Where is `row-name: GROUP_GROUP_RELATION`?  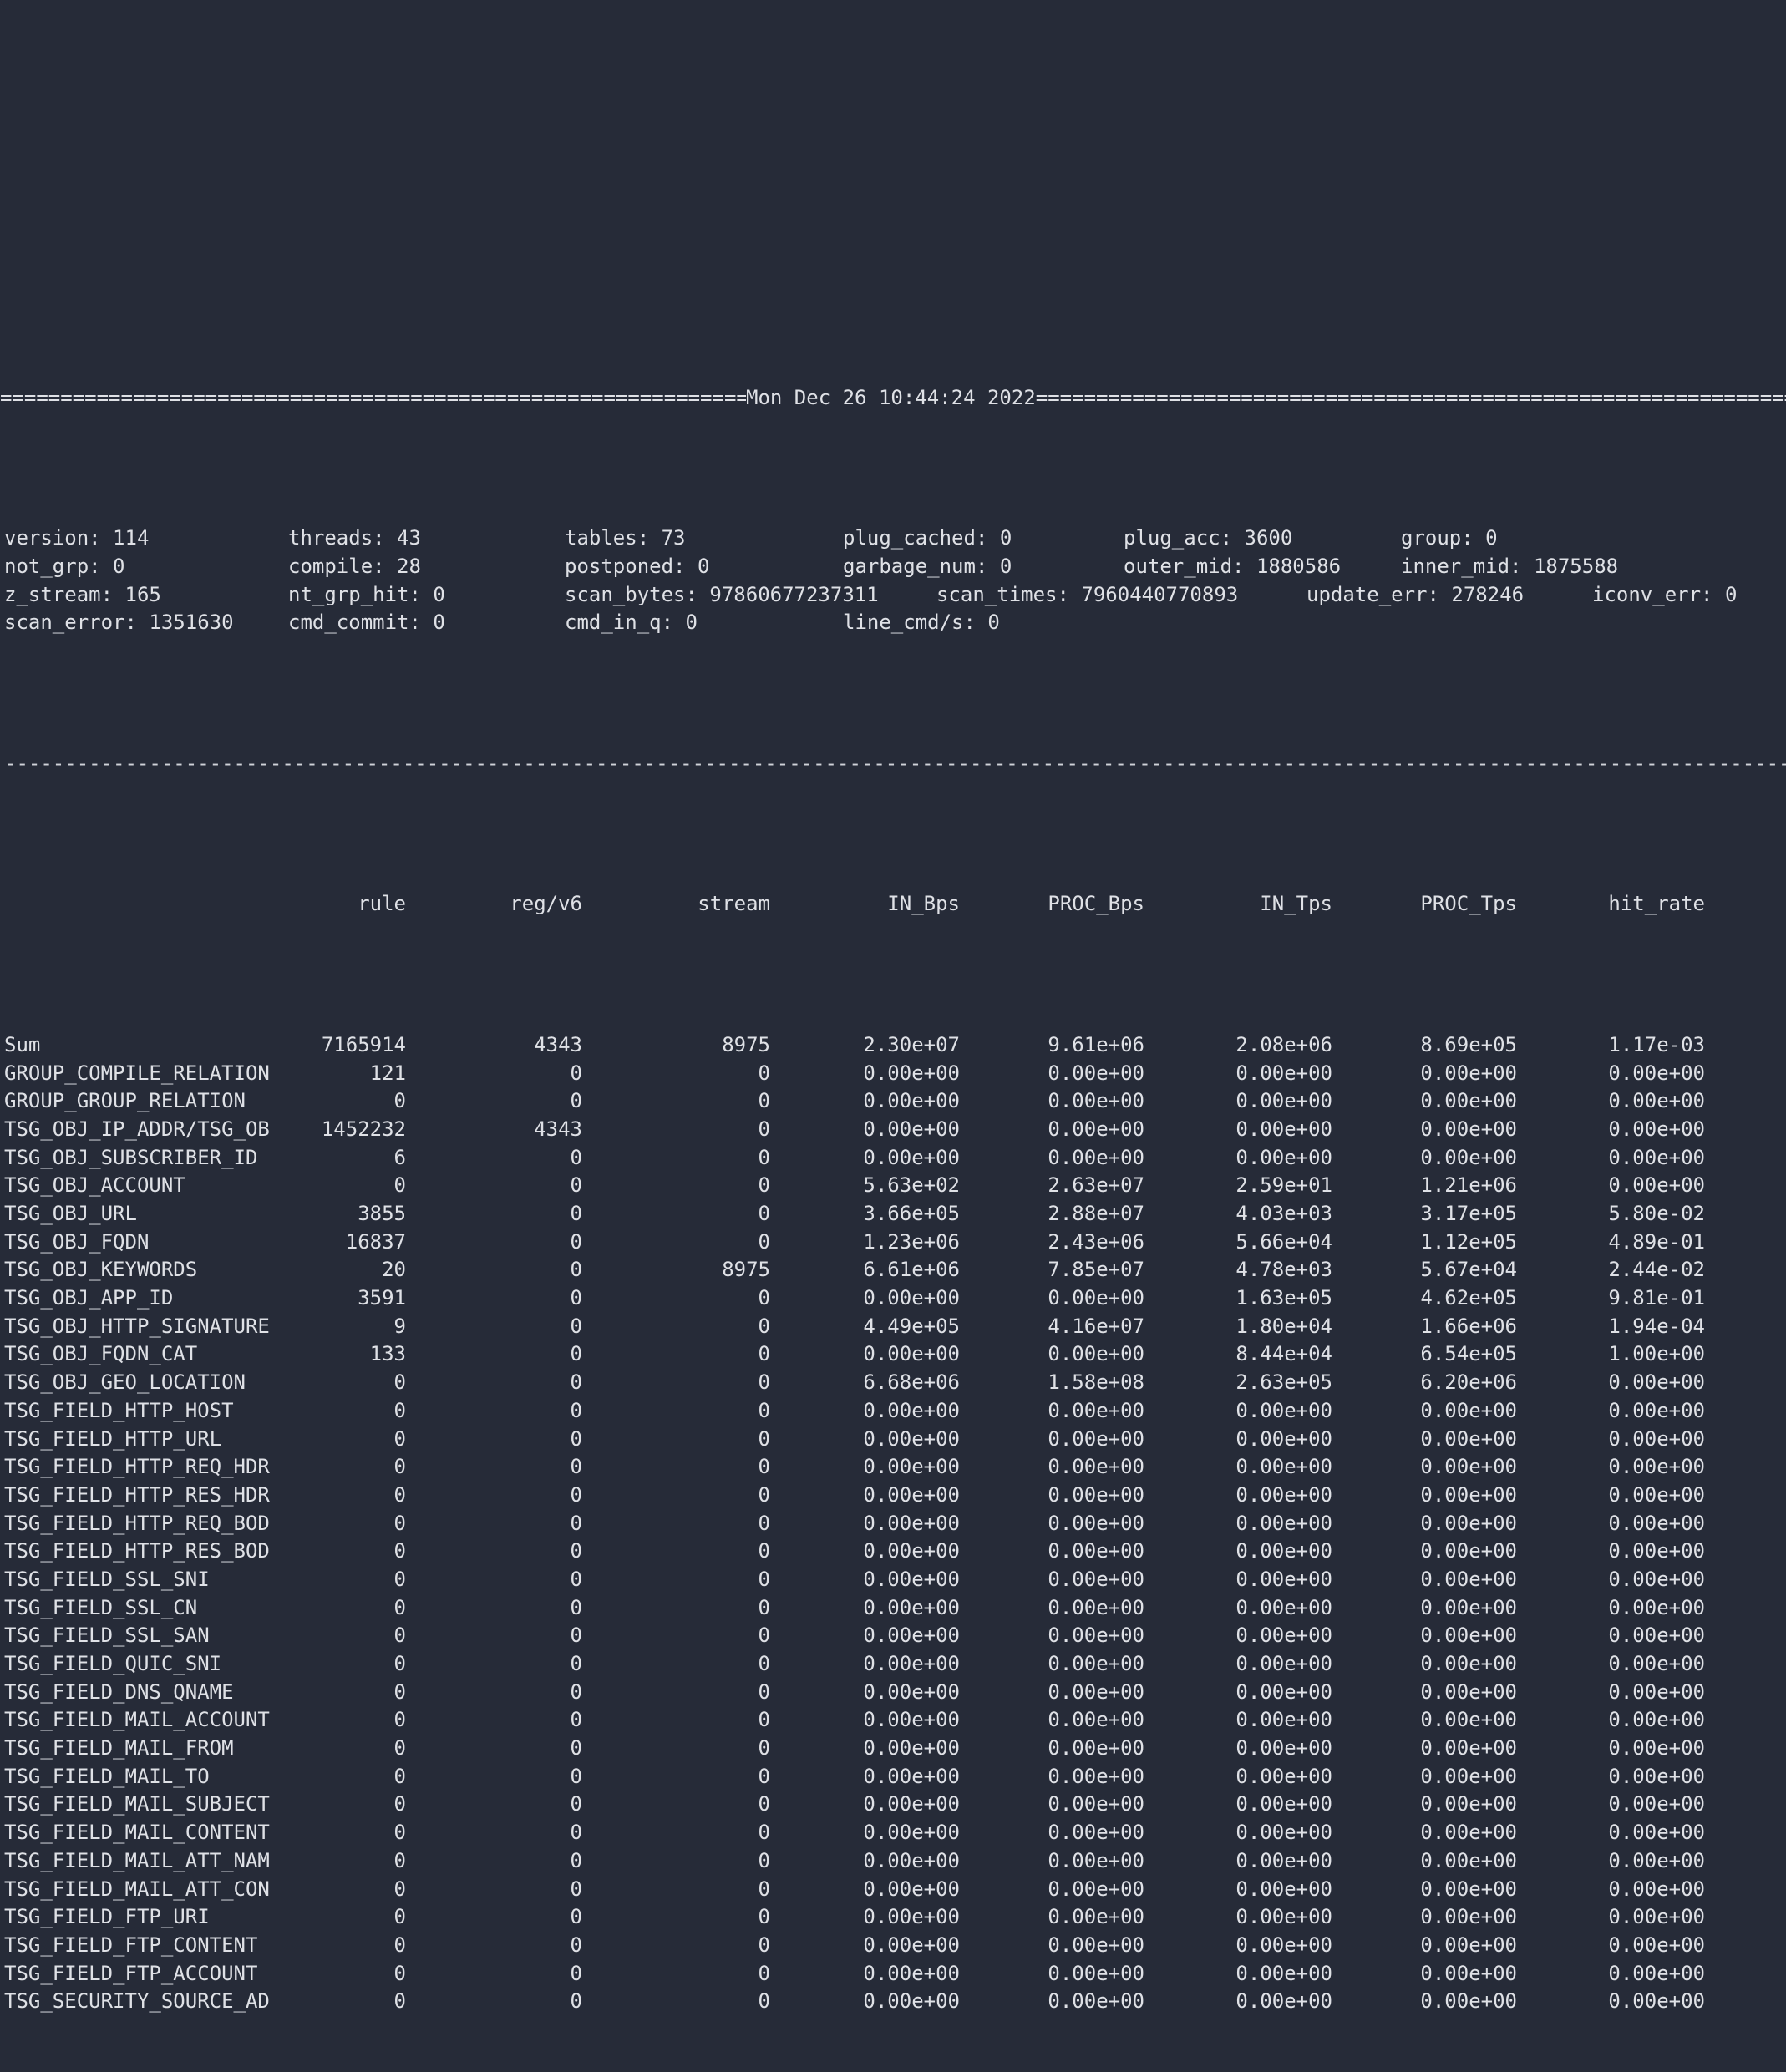
row-name: GROUP_GROUP_RELATION is located at coordinates (125, 1101).